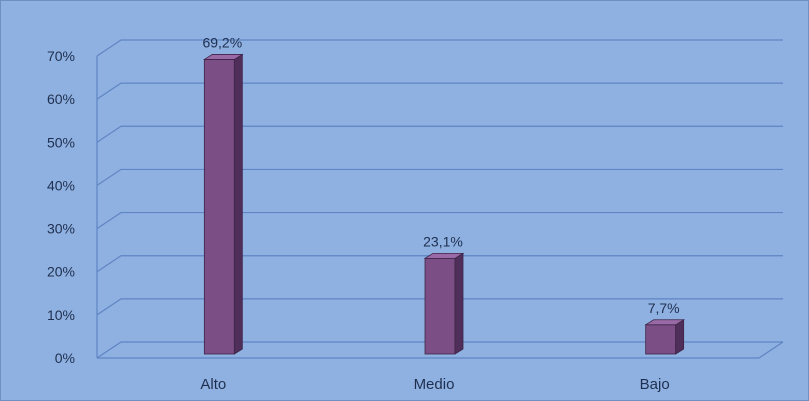  I want to click on floor-edge, so click(440, 350).